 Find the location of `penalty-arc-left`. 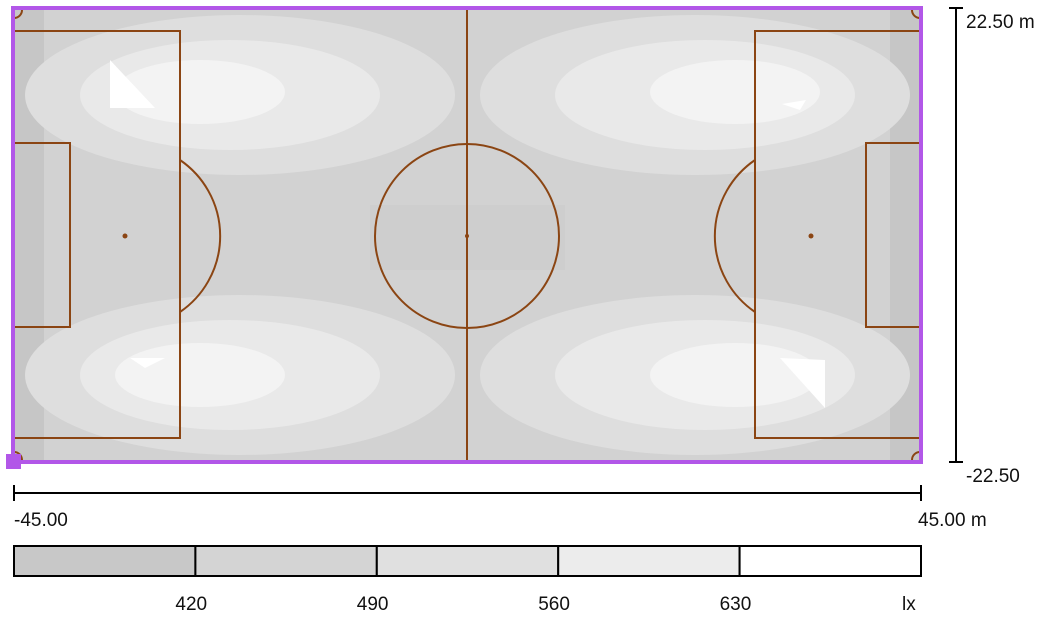

penalty-arc-left is located at coordinates (200, 236).